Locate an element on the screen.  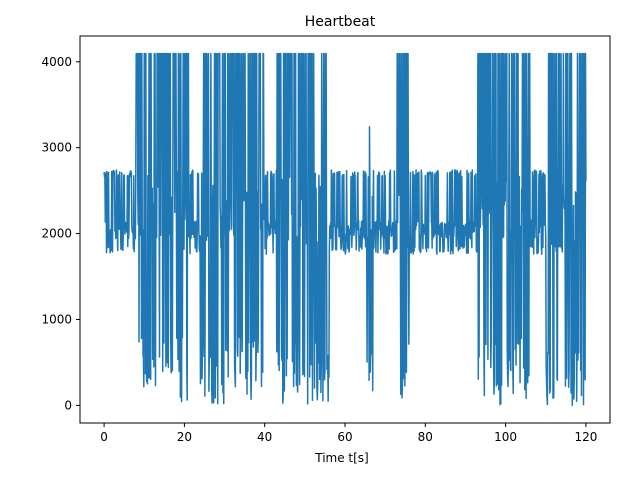
y-tick-label: 3000 is located at coordinates (56, 148).